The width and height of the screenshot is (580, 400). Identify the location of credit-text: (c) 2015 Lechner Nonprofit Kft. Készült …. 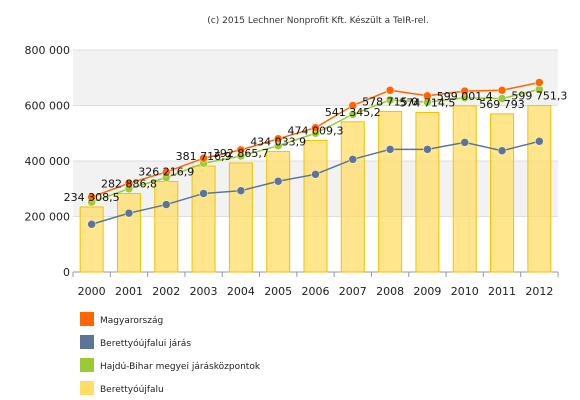
(317, 20).